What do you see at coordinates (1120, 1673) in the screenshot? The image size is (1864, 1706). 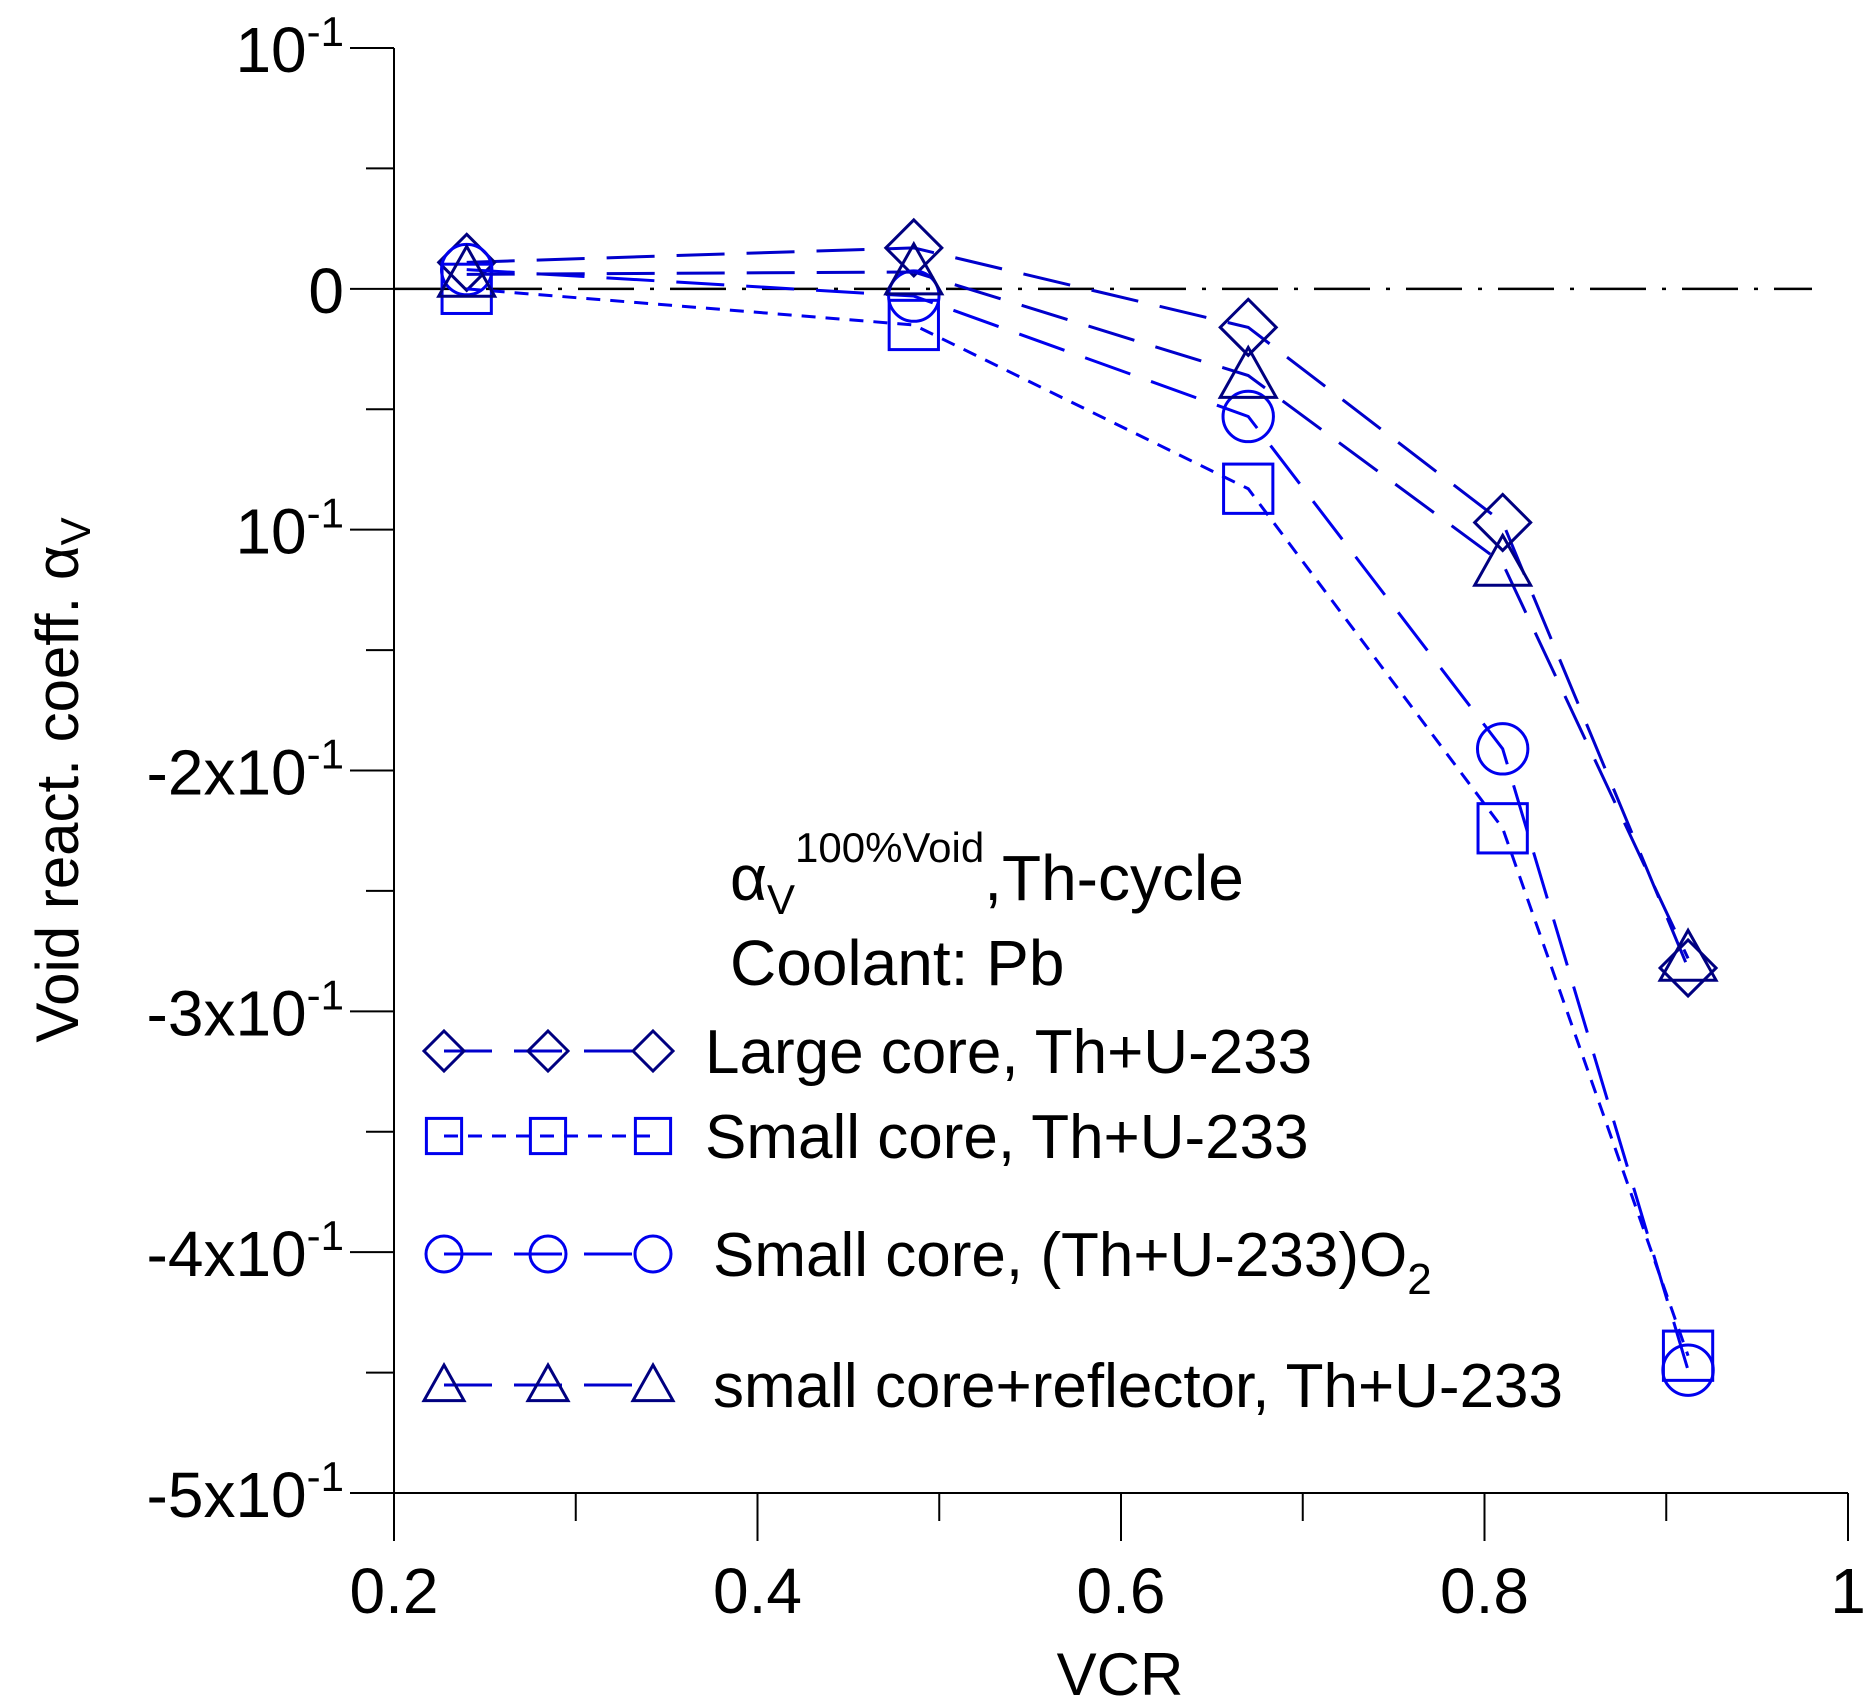 I see `x-axis-title: VCR` at bounding box center [1120, 1673].